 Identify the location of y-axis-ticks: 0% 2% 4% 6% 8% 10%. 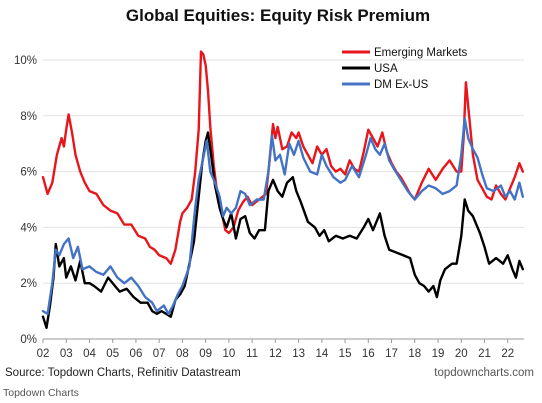
(25, 200).